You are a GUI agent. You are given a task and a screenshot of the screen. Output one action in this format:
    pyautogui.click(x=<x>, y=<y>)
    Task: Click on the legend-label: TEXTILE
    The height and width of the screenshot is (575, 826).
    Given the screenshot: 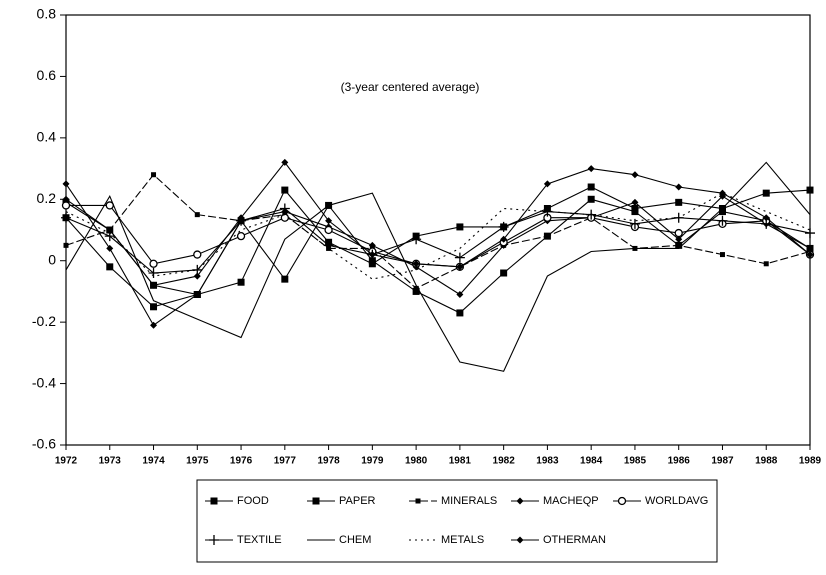 What is the action you would take?
    pyautogui.click(x=259, y=540)
    